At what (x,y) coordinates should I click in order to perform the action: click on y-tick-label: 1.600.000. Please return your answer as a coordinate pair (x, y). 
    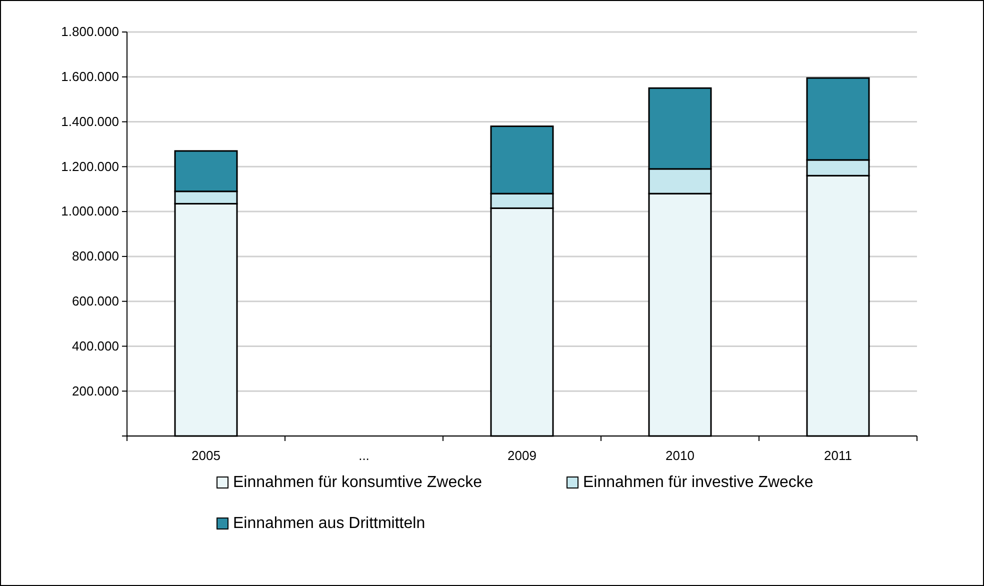
    Looking at the image, I should click on (90, 76).